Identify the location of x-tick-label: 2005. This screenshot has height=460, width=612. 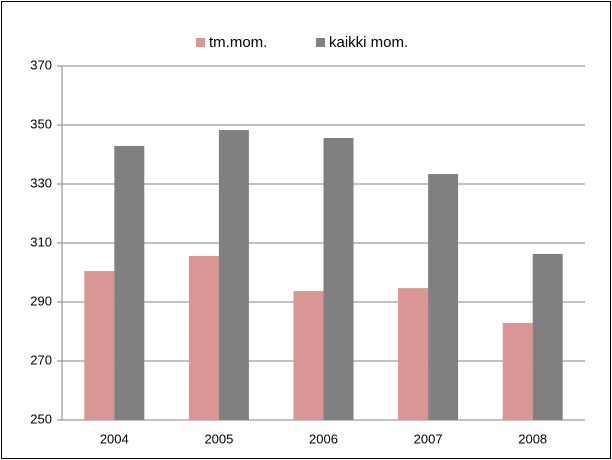
(218, 438).